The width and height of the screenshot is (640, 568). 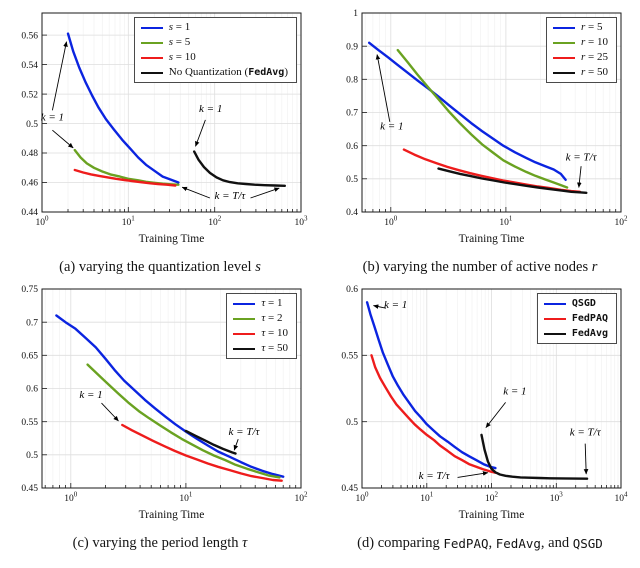 What do you see at coordinates (228, 72) in the screenshot?
I see `legend-entry-label: No Quantization (FedAvg)` at bounding box center [228, 72].